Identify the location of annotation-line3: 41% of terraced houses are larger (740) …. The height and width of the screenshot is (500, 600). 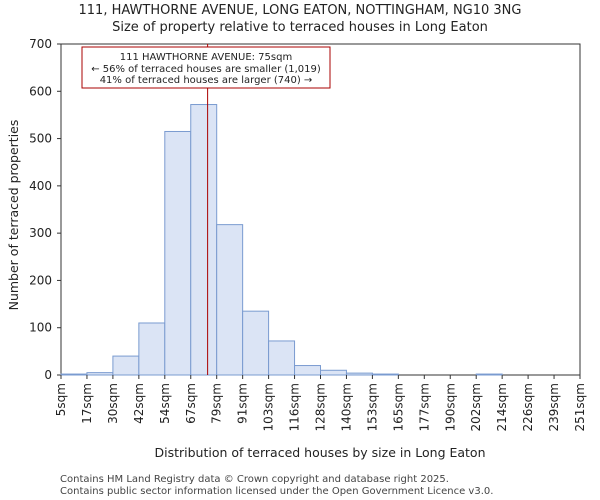
(206, 80).